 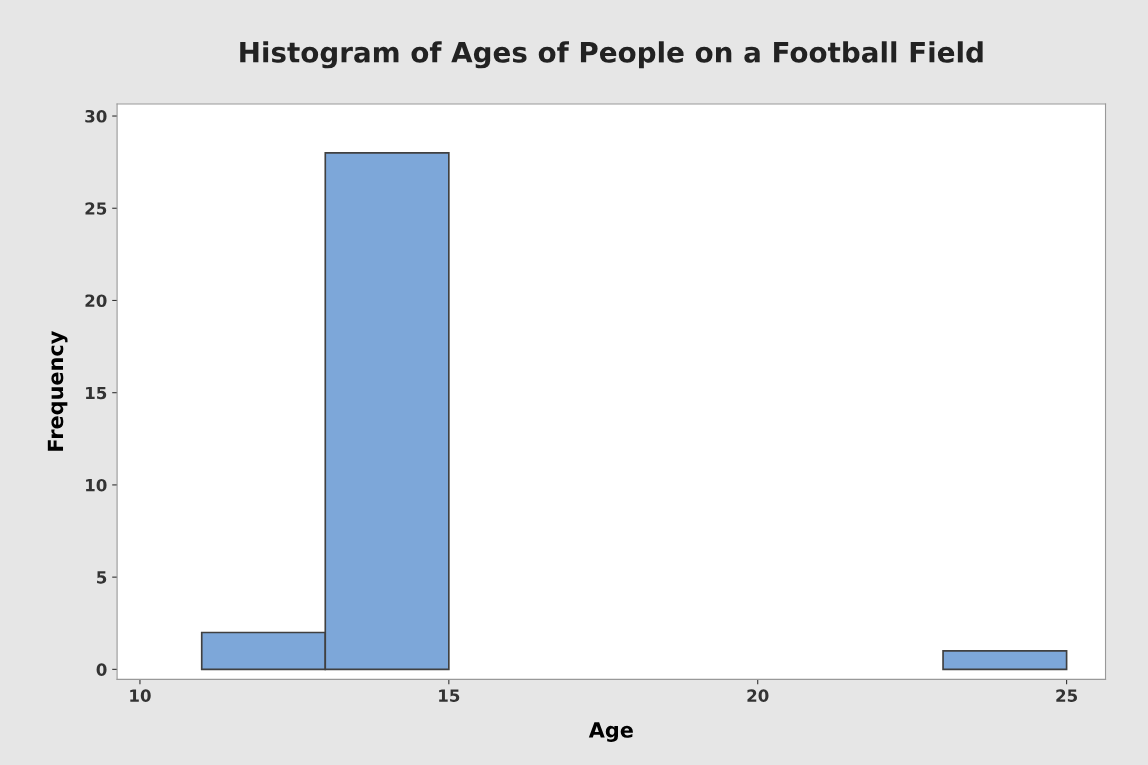 What do you see at coordinates (102, 577) in the screenshot?
I see `y-tick-label: 5` at bounding box center [102, 577].